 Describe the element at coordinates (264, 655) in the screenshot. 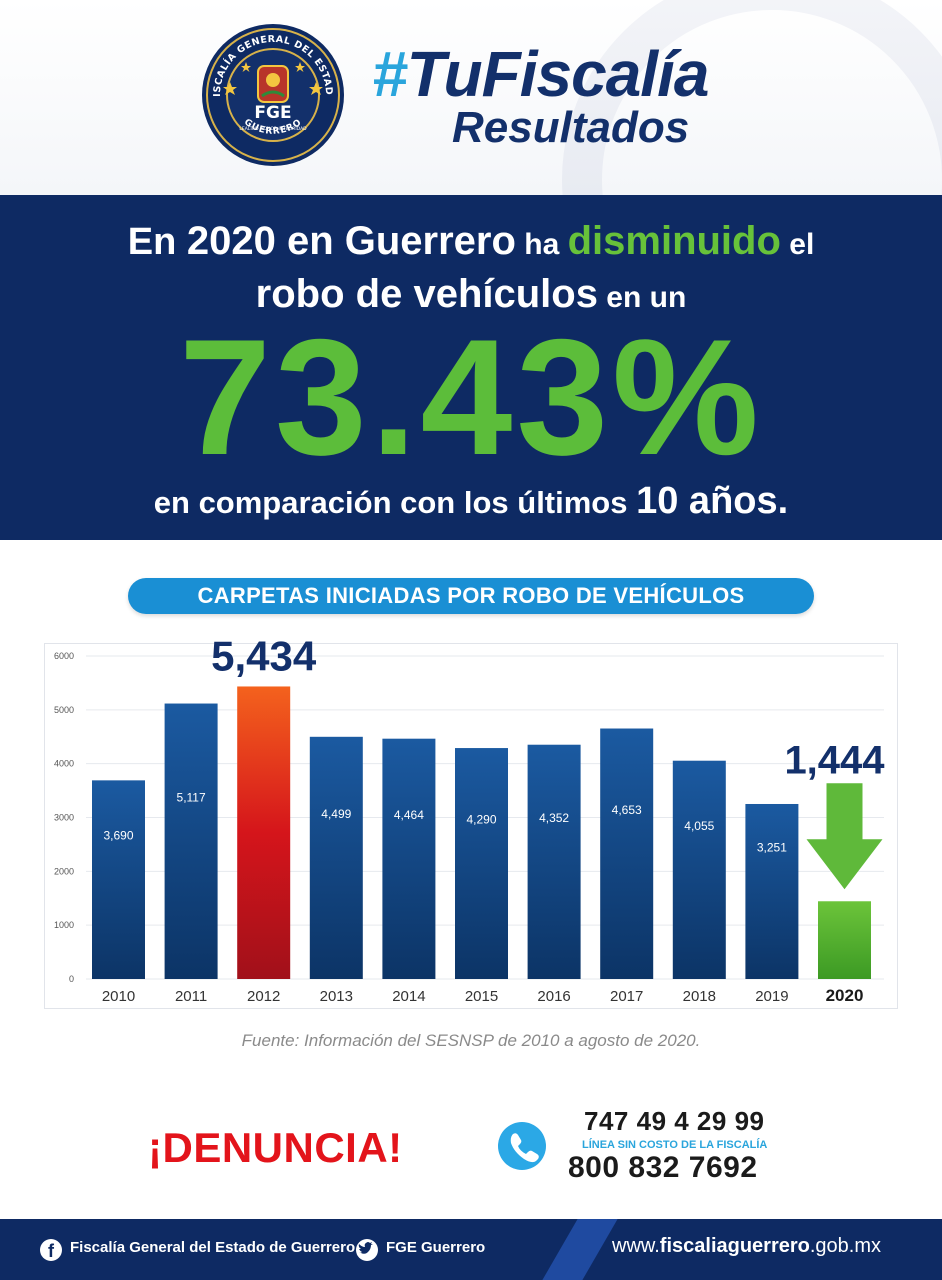

I see `data-label-max: 5,434` at that location.